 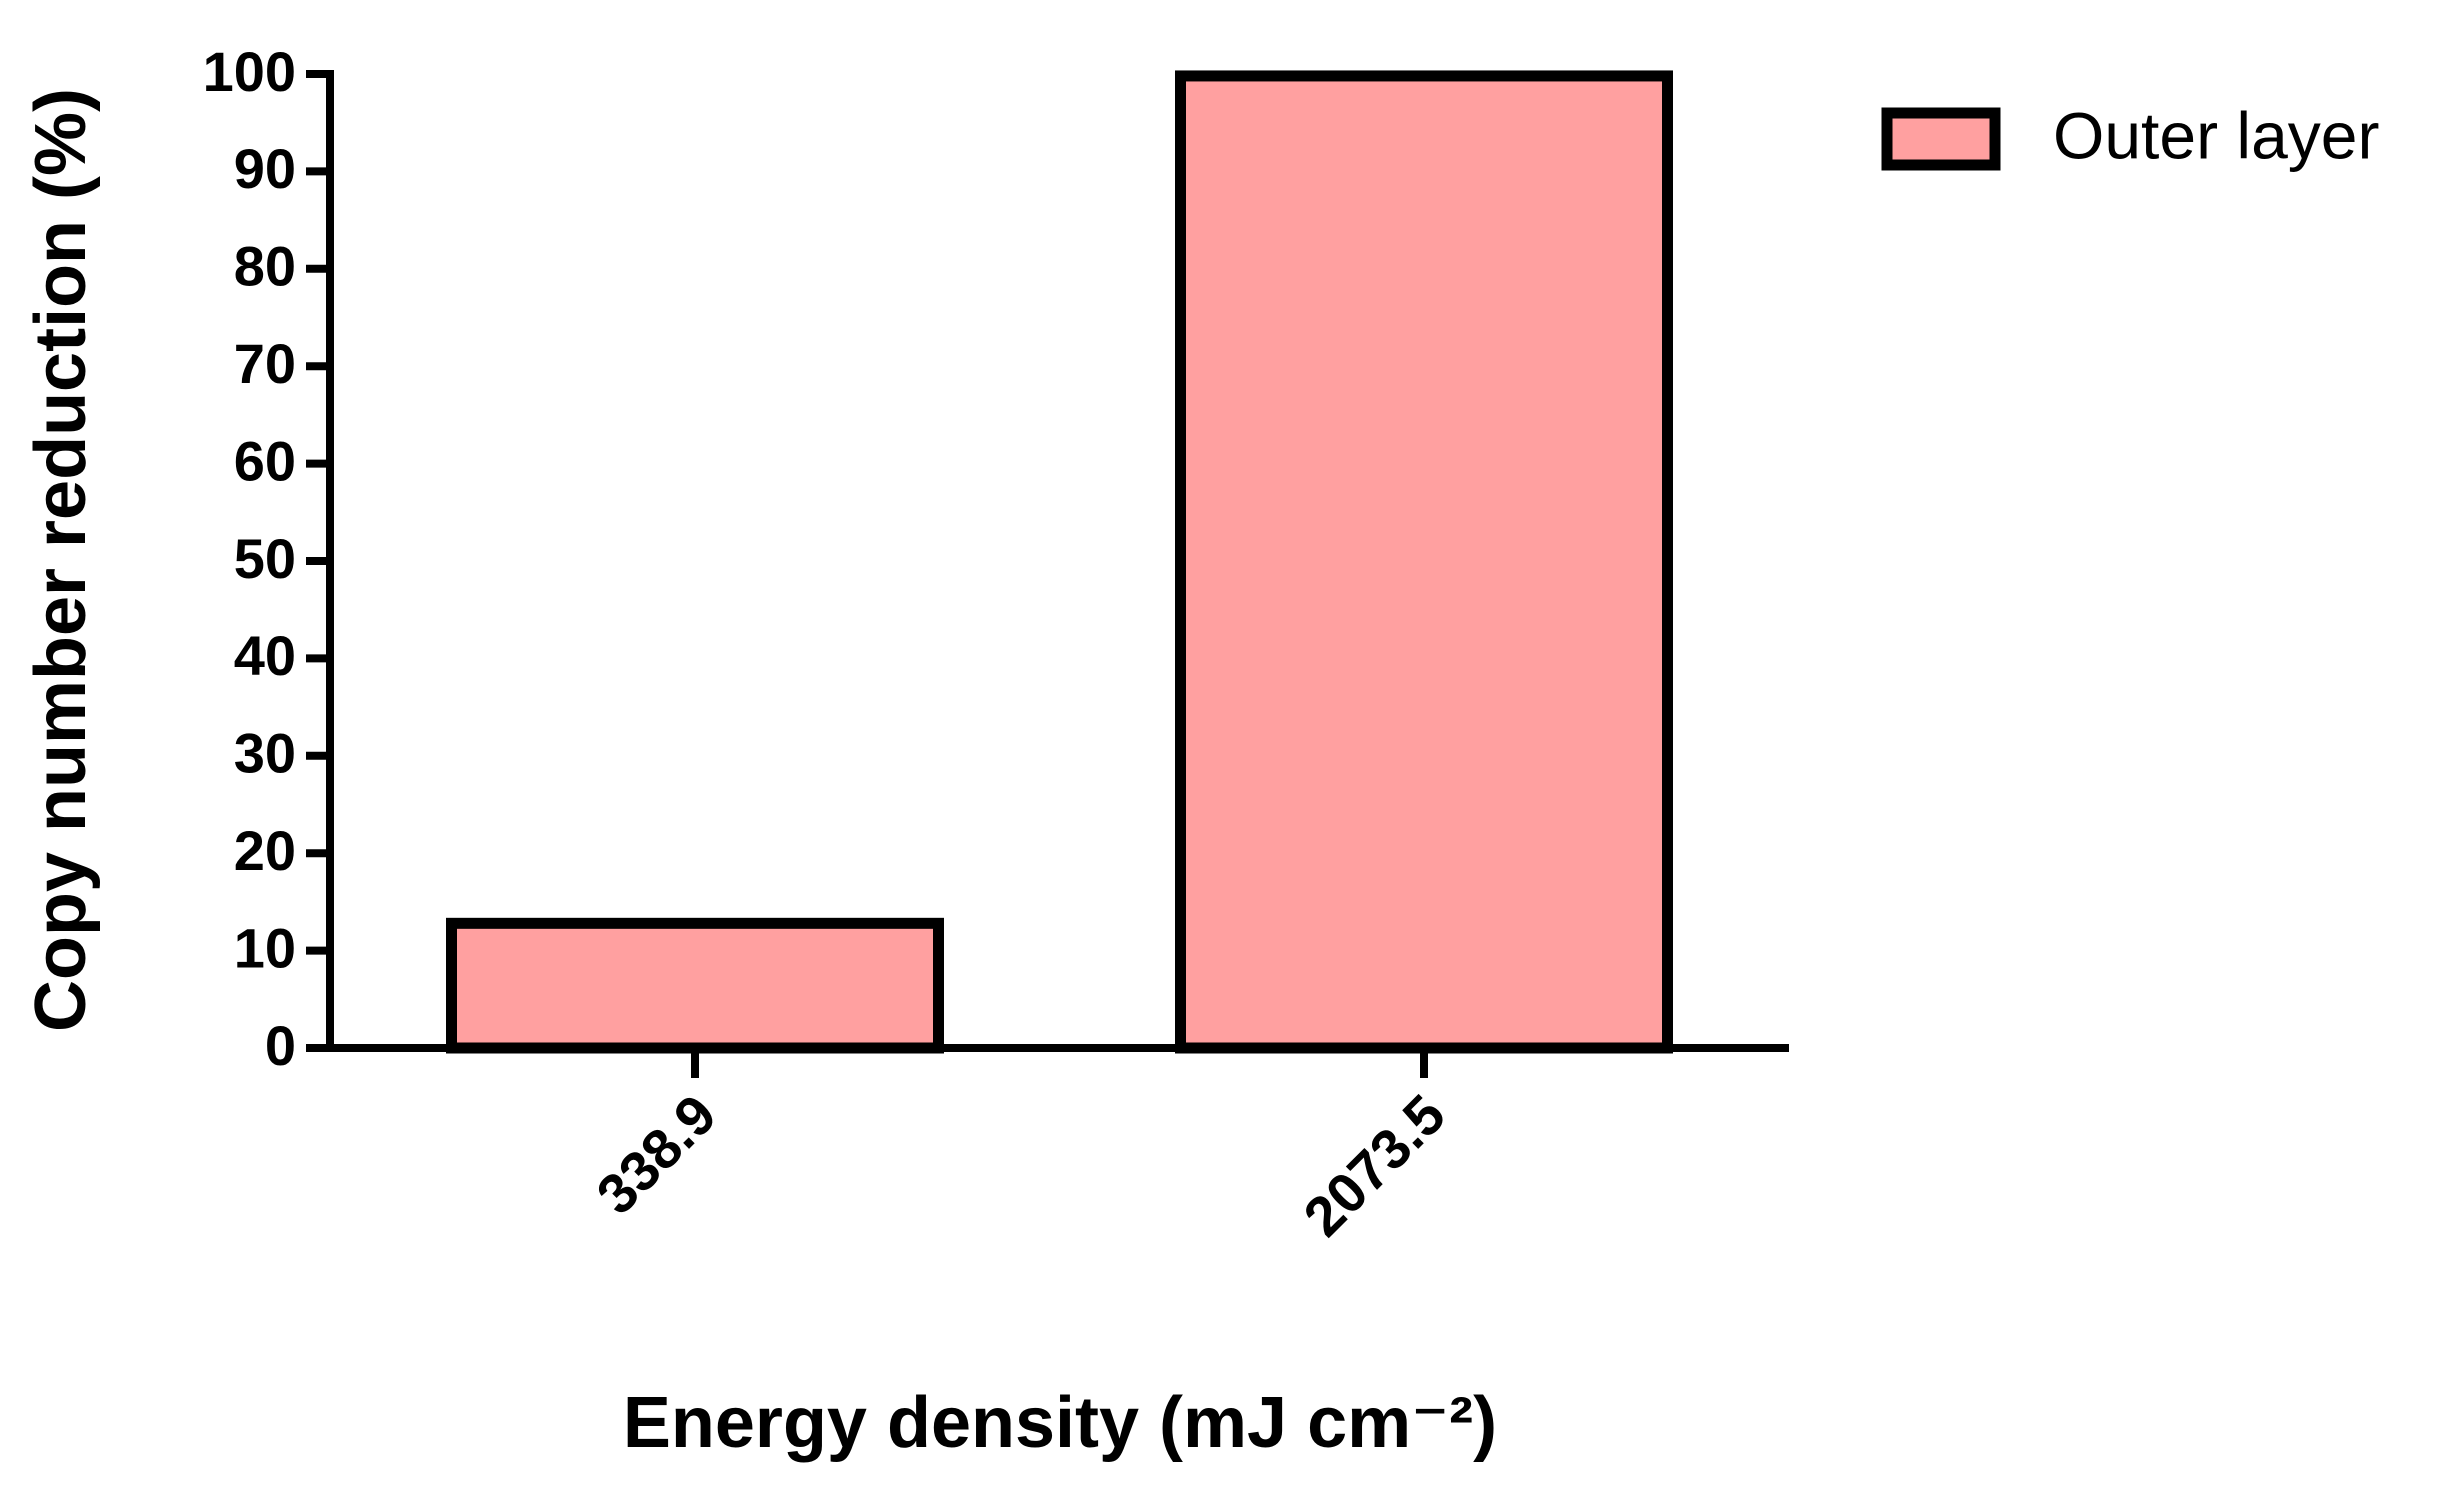 I want to click on y-axis-title: Copy number reduction (%), so click(x=61, y=560).